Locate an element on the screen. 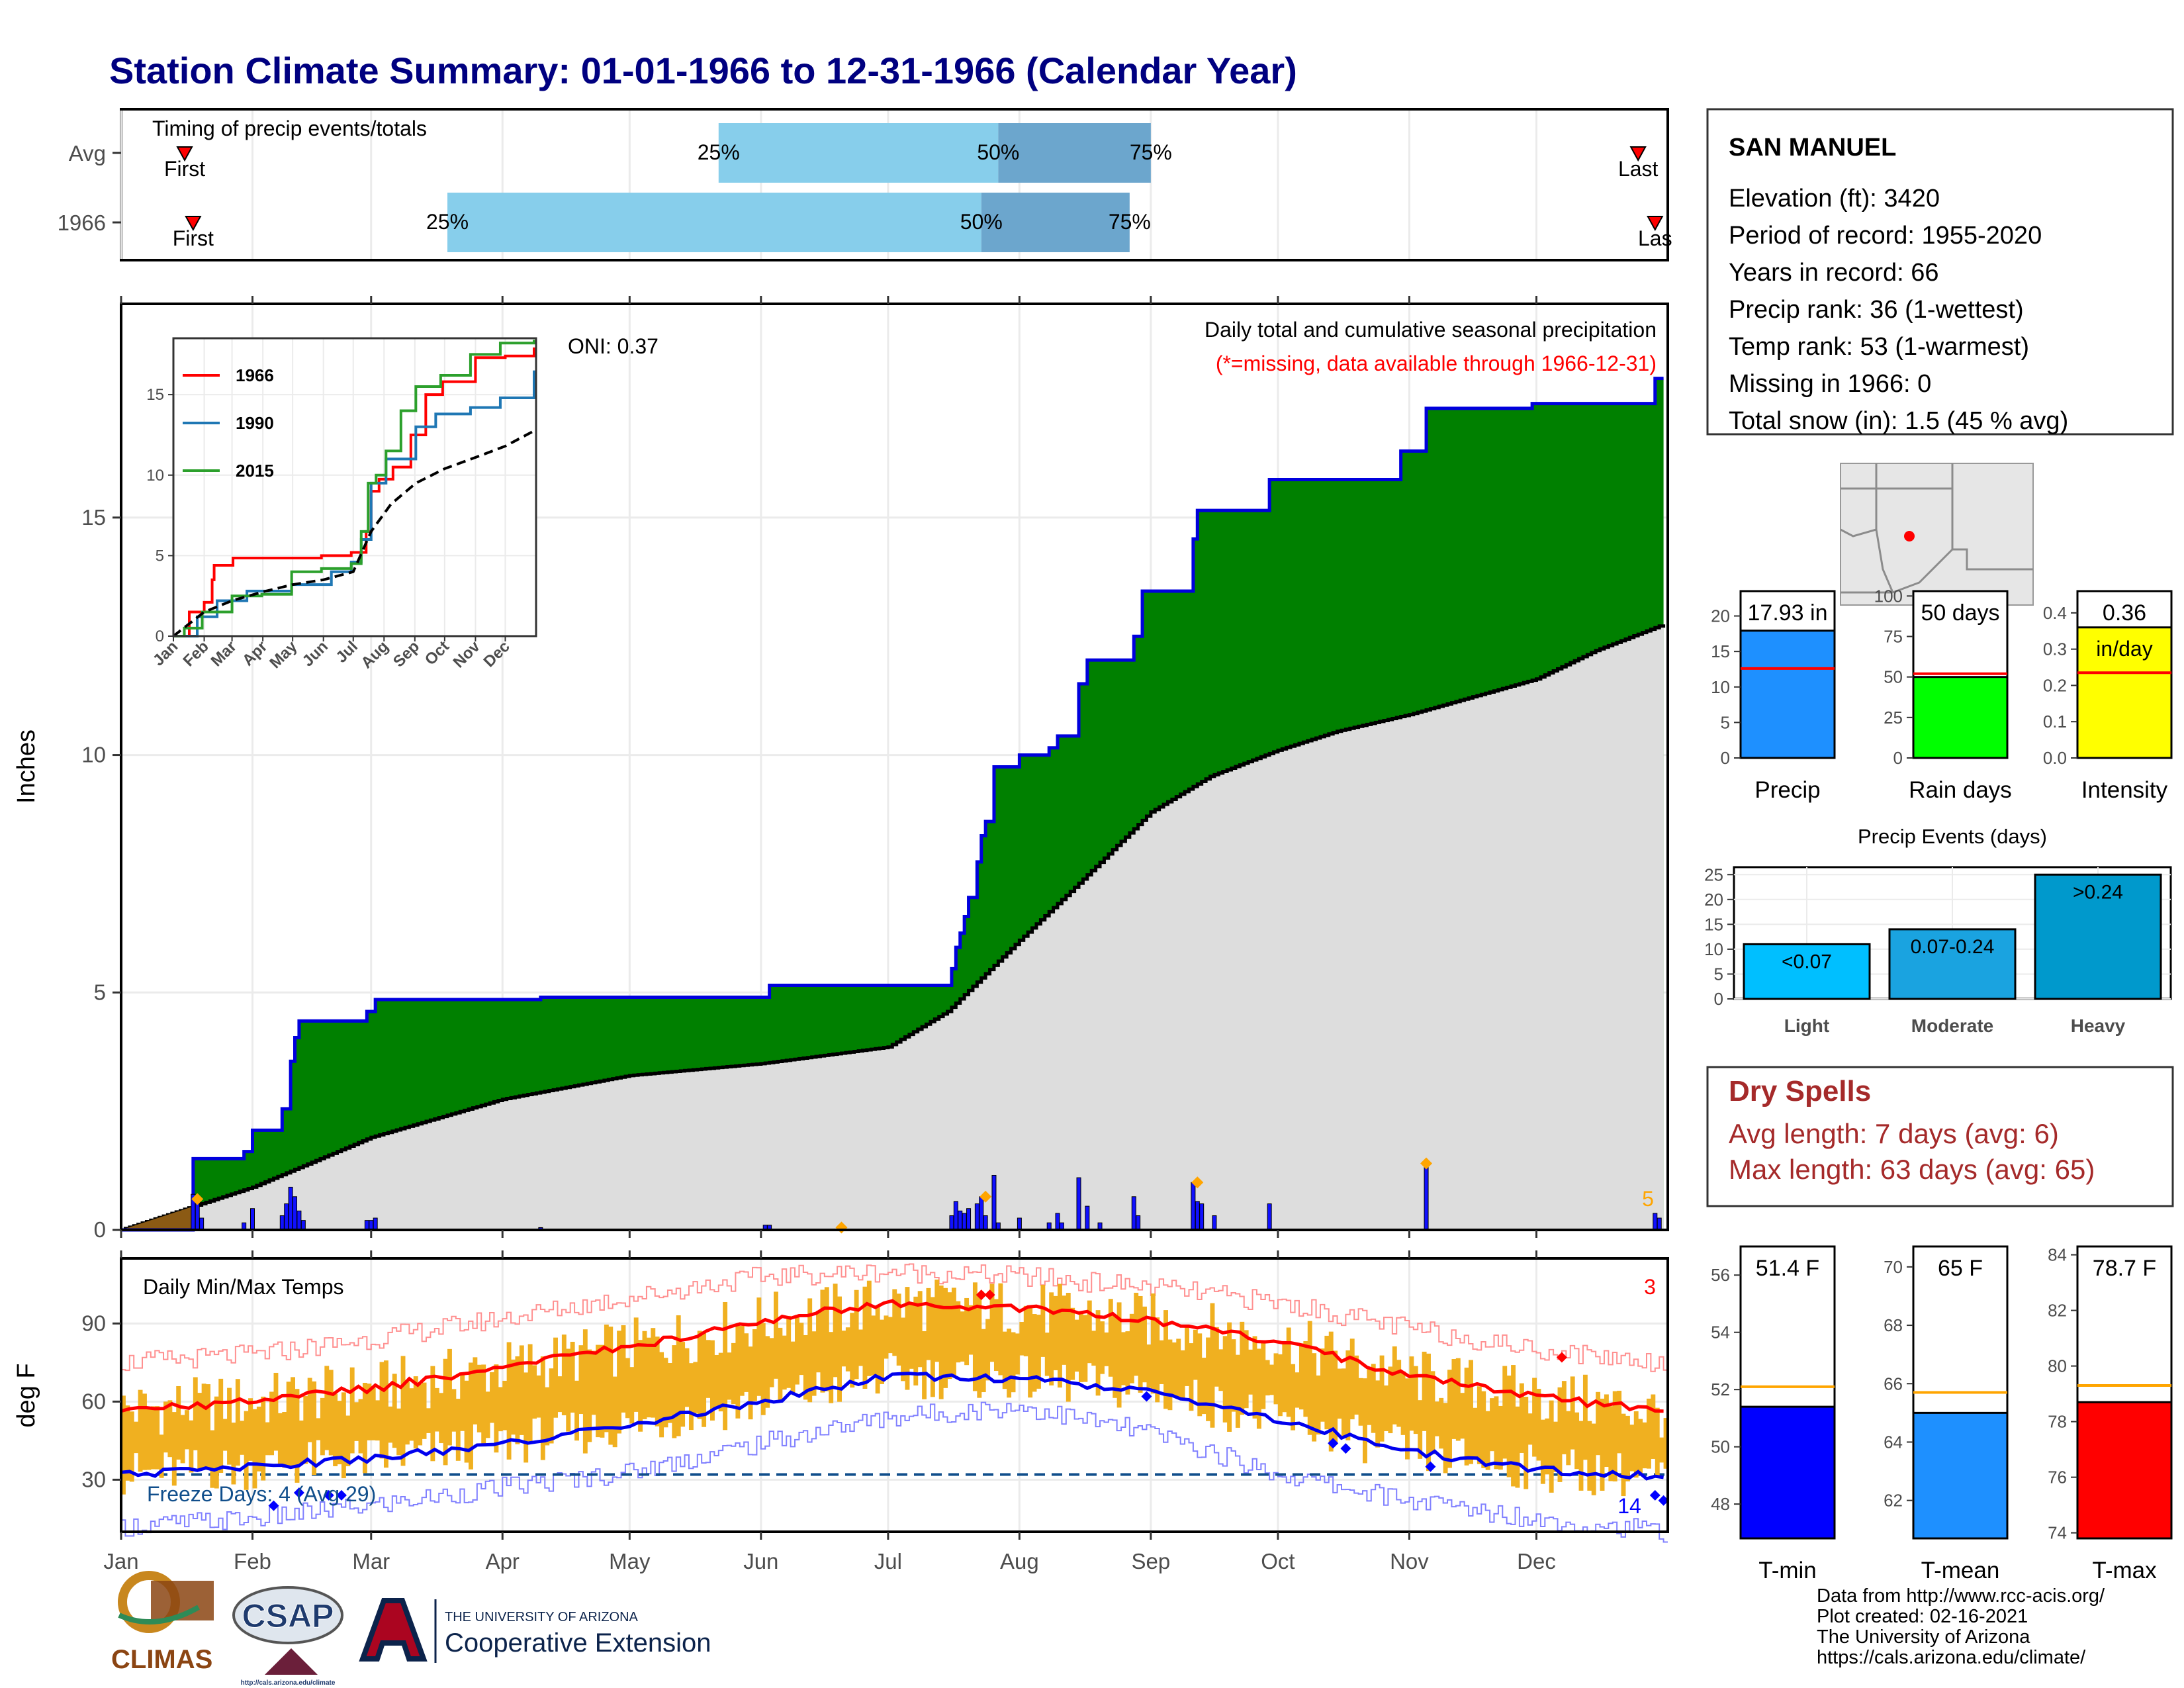 The height and width of the screenshot is (1688, 2184). month-axis-labels: Jan Feb Mar Apr May Jun Jul Aug Sep Oct Nov Dec is located at coordinates (829, 1411).